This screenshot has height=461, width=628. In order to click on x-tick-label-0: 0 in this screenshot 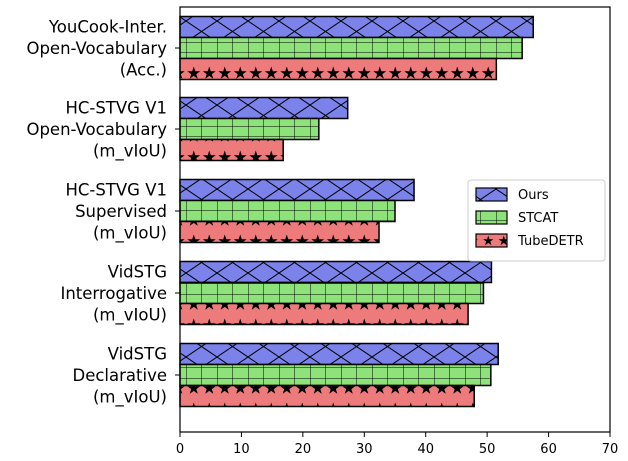, I will do `click(180, 449)`.